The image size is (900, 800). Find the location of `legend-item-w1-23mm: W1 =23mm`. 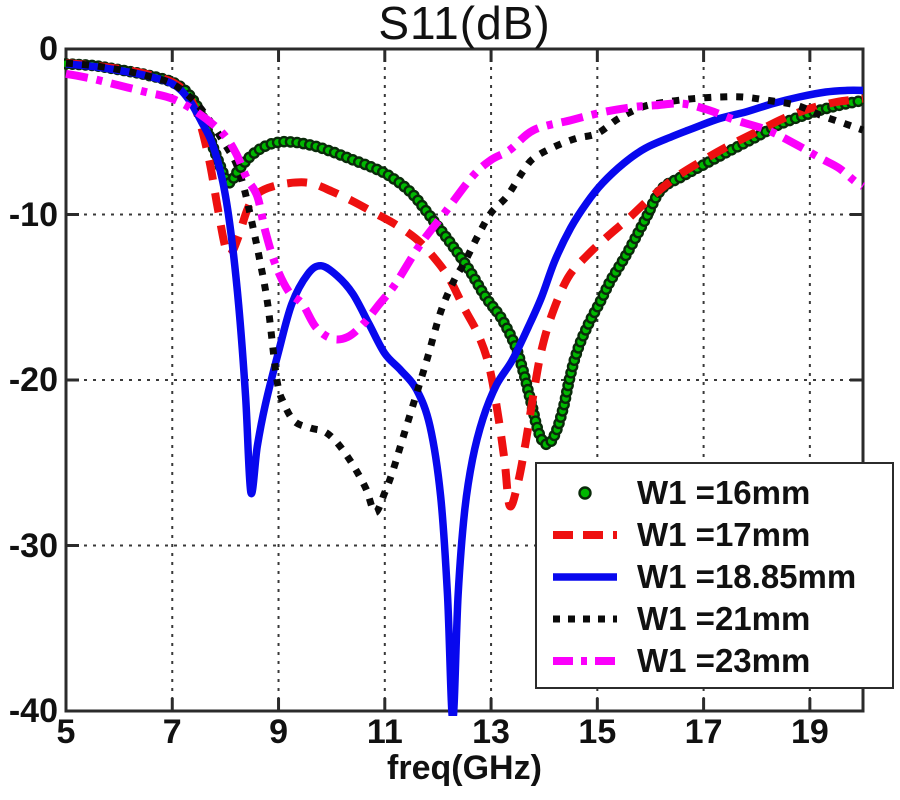

legend-item-w1-23mm: W1 =23mm is located at coordinates (714, 661).